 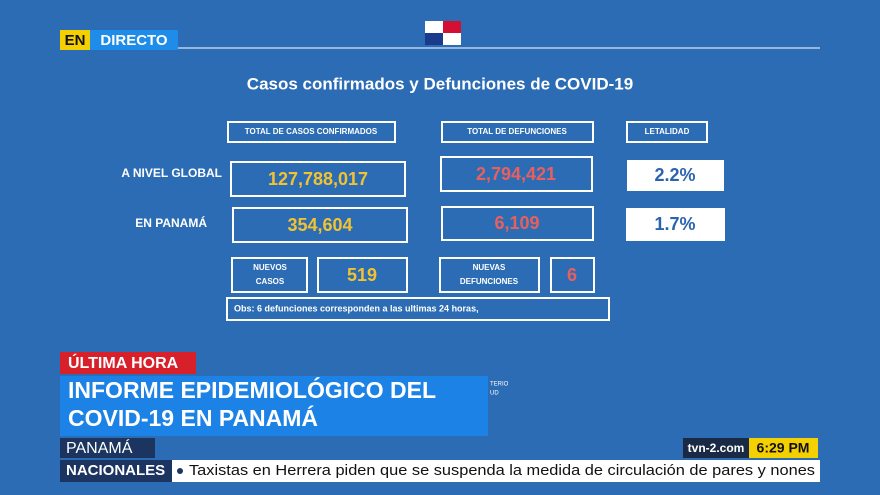 I want to click on new-deaths: 6, so click(x=572, y=275).